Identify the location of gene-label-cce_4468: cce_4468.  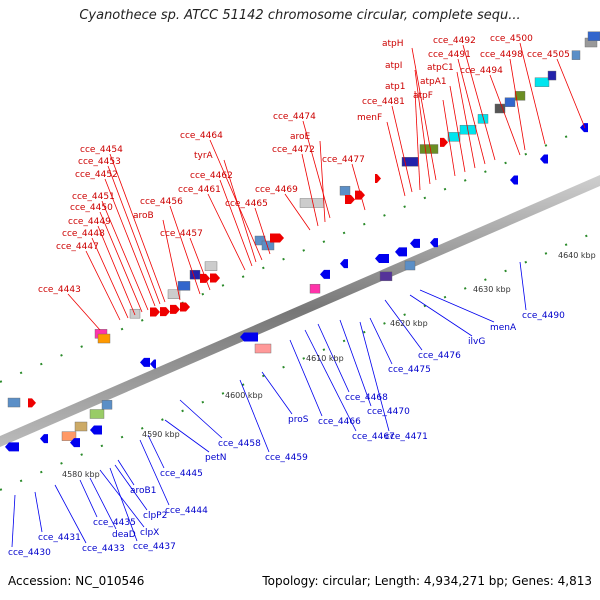
(366, 398).